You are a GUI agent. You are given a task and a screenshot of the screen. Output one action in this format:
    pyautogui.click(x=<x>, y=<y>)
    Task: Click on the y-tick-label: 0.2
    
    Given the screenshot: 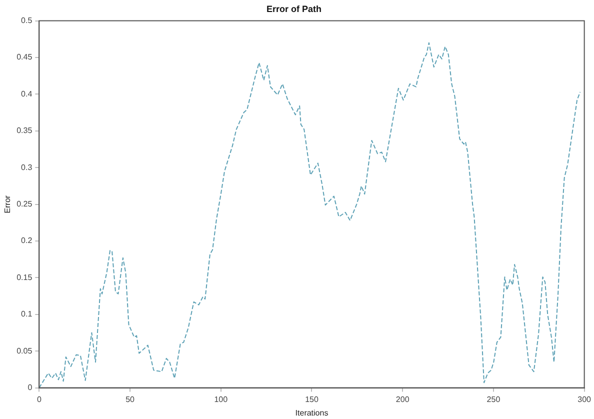 What is the action you would take?
    pyautogui.click(x=27, y=241)
    